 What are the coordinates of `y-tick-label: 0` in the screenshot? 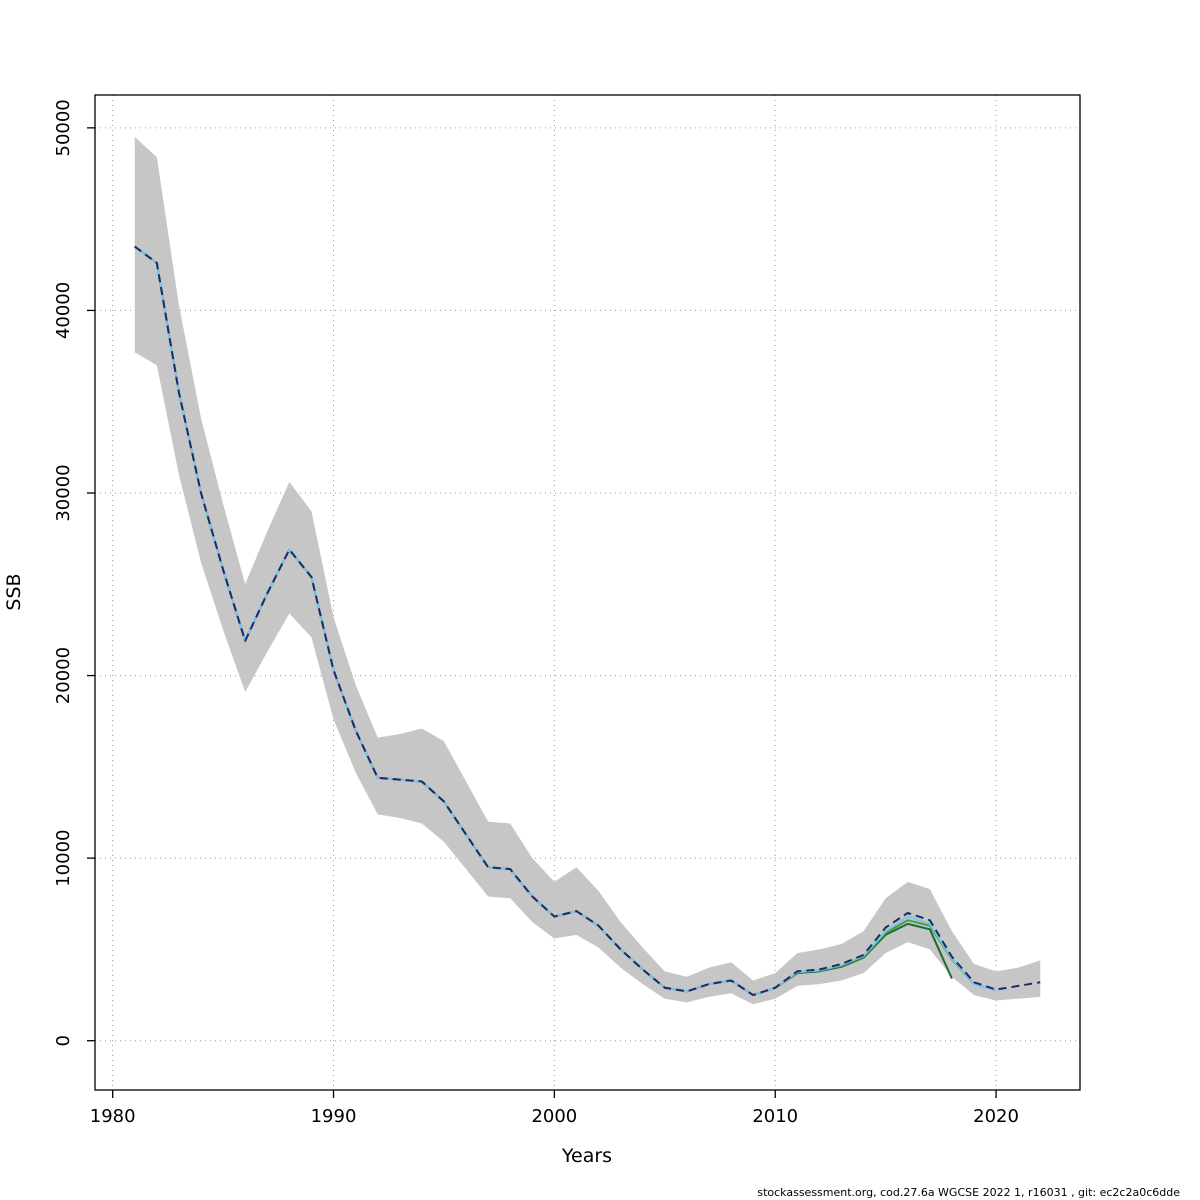 It's located at (63, 1040).